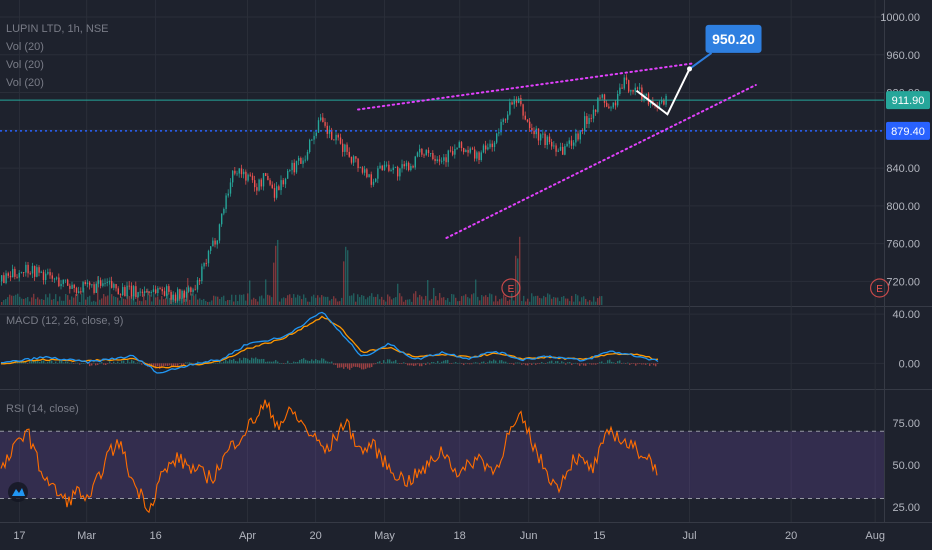  What do you see at coordinates (906, 424) in the screenshot?
I see `rsi-tick-label: 75.00` at bounding box center [906, 424].